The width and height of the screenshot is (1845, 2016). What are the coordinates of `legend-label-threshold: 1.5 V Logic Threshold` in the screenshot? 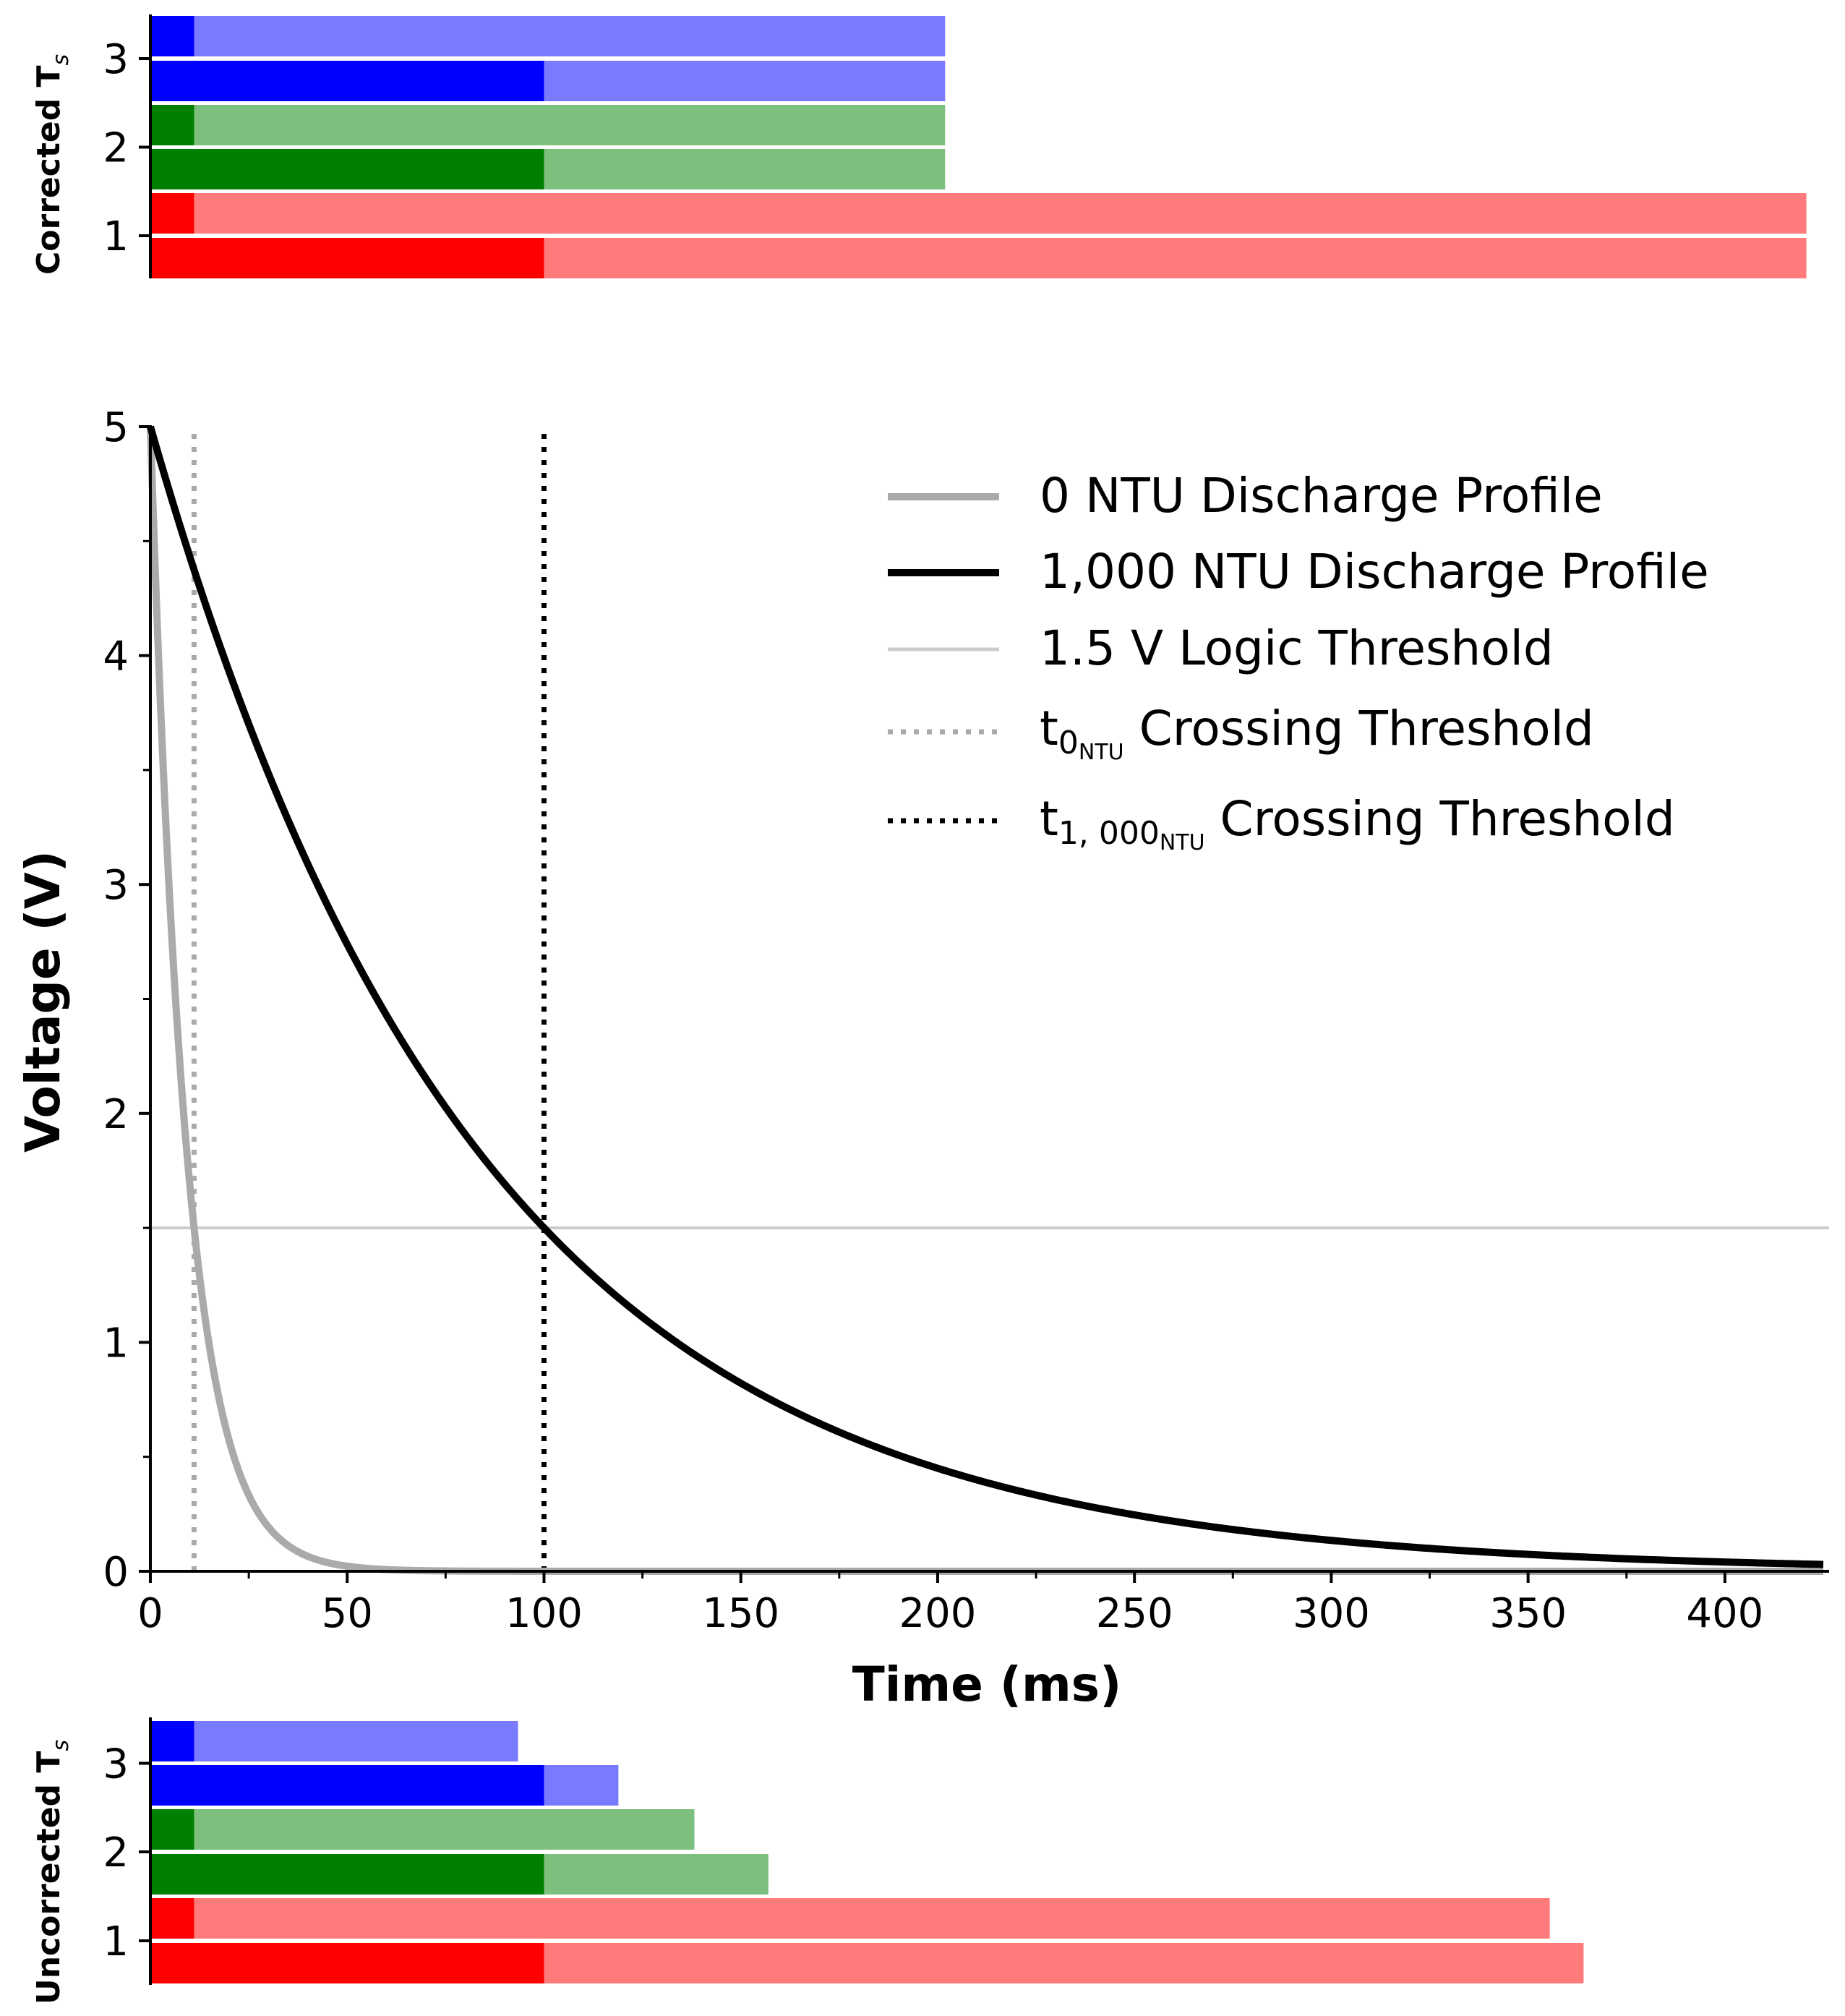 It's located at (1297, 648).